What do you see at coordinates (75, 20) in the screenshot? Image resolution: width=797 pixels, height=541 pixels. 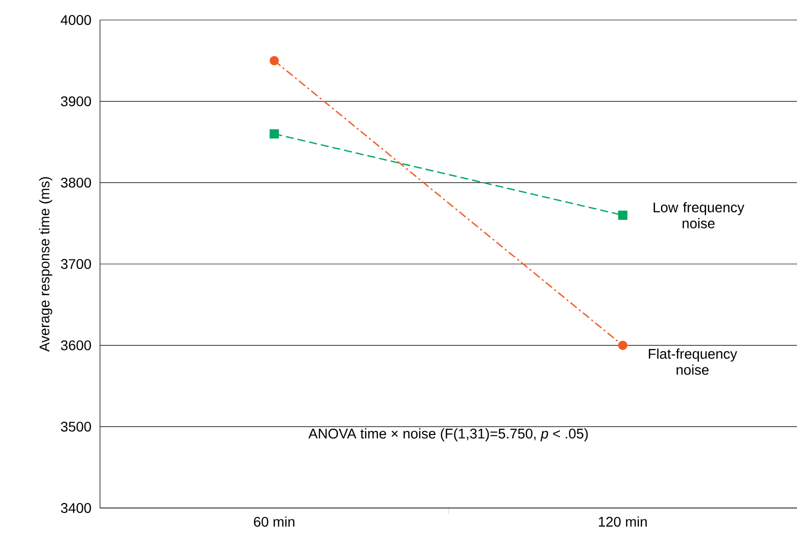 I see `y-tick-label: 4000` at bounding box center [75, 20].